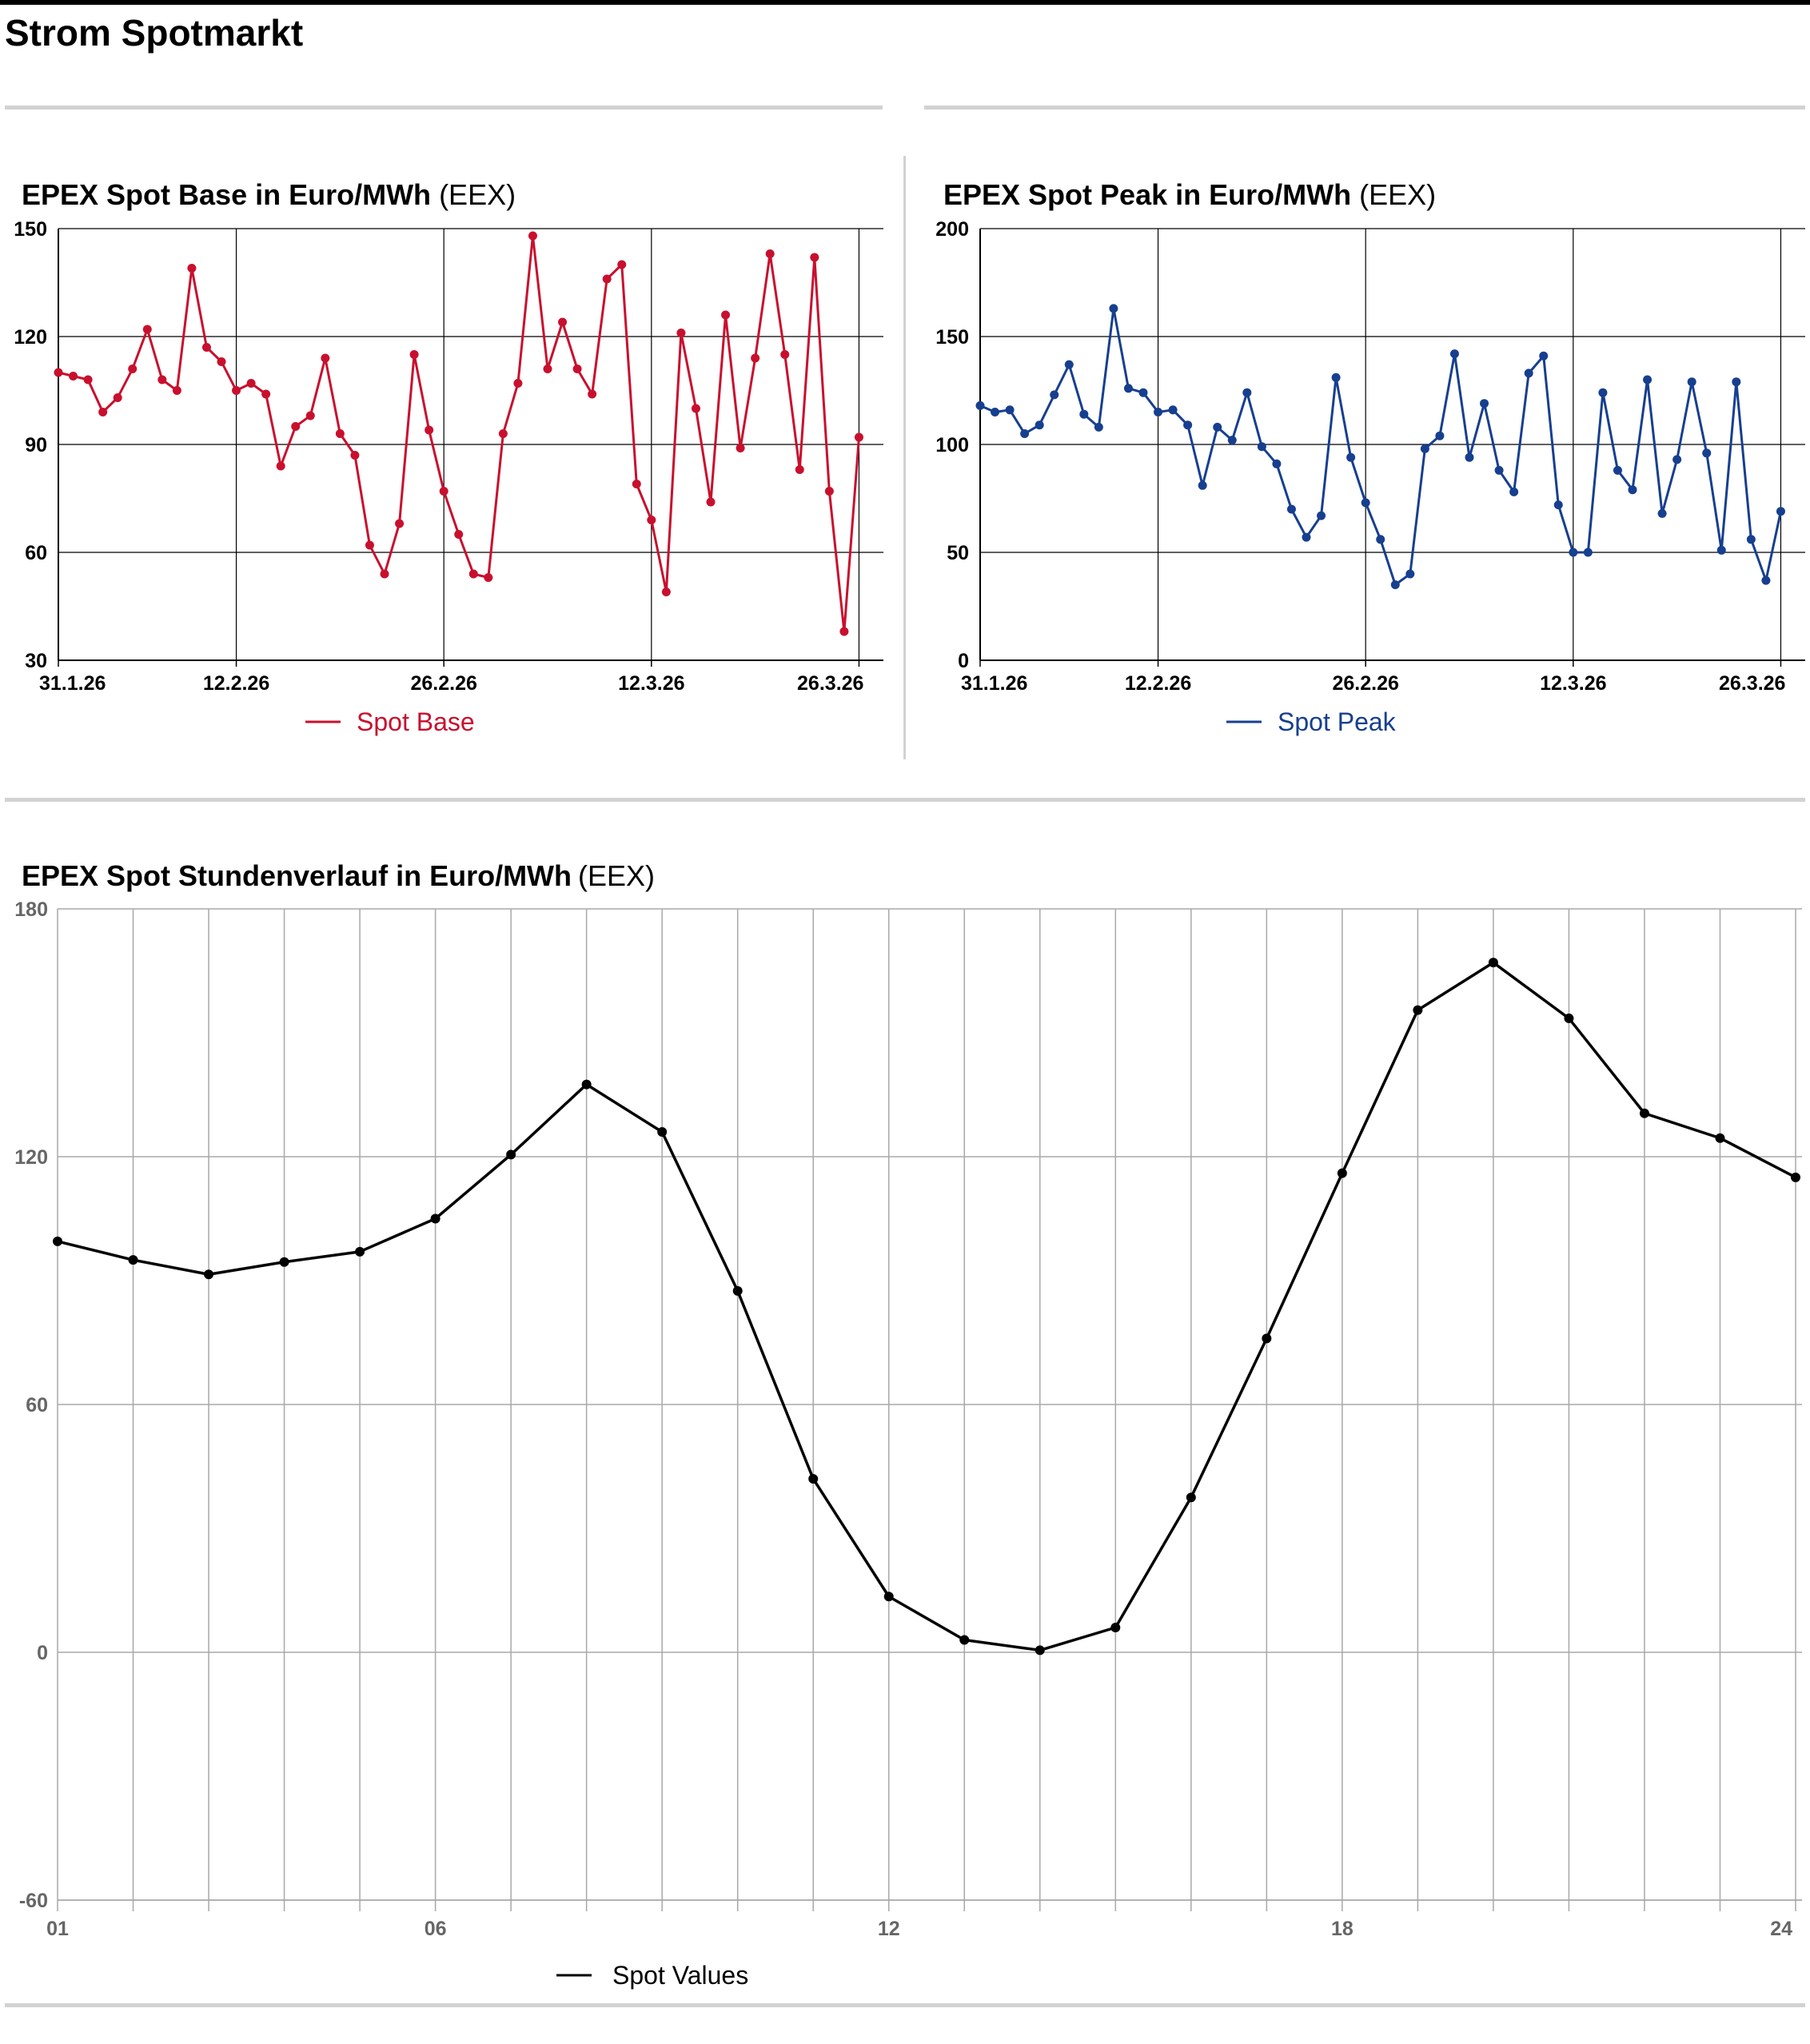  Describe the element at coordinates (905, 2005) in the screenshot. I see `separator-bottom` at that location.